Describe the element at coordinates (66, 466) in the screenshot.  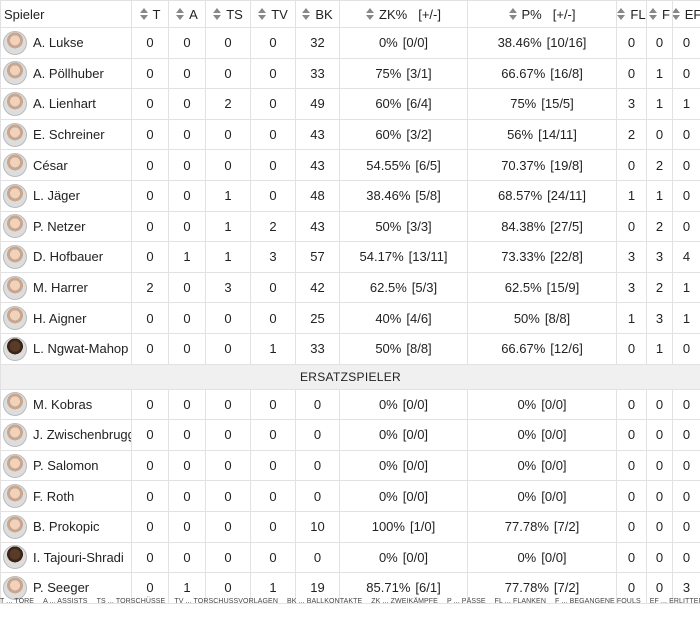
I see `player-name: P. Salomon` at that location.